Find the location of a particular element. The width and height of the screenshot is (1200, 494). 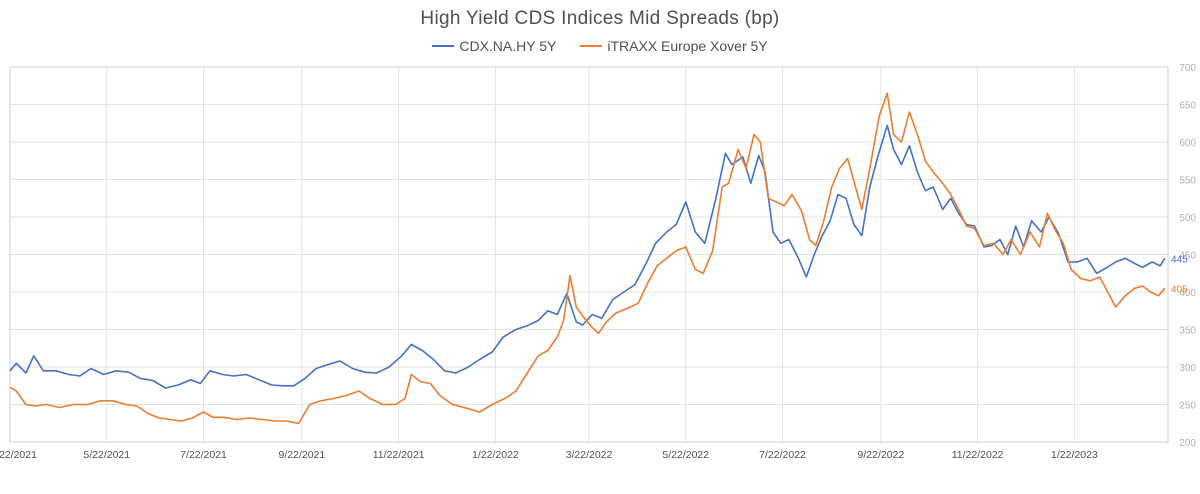

series-end-label-cdx: 445 is located at coordinates (1179, 259).